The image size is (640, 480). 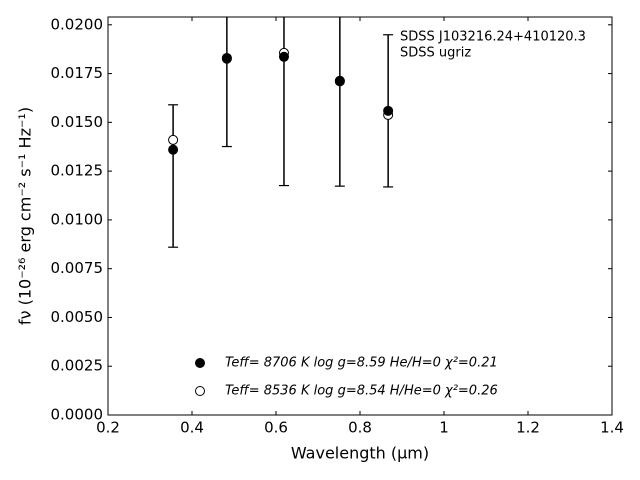 What do you see at coordinates (77, 317) in the screenshot?
I see `y-tick-label: 0.0050` at bounding box center [77, 317].